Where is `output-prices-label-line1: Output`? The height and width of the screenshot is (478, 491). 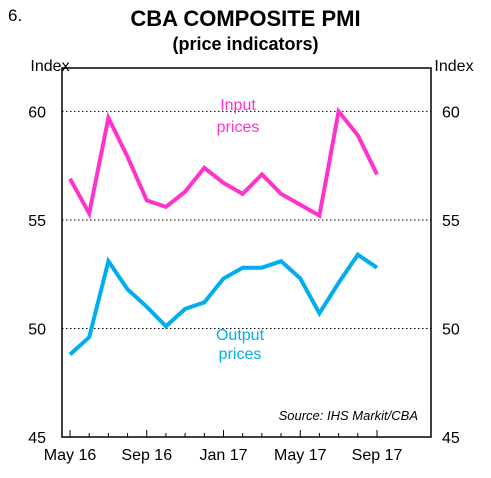
output-prices-label-line1: Output is located at coordinates (240, 335).